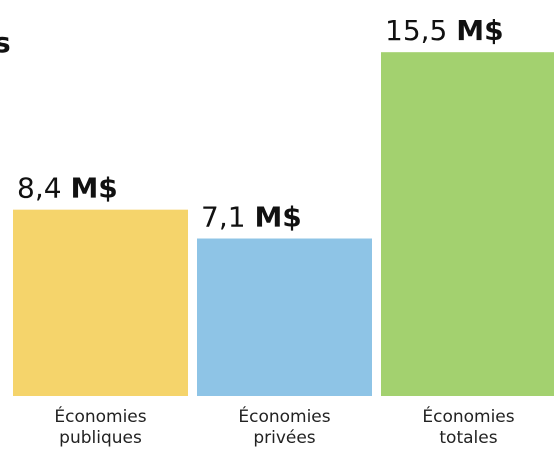 The width and height of the screenshot is (554, 452). What do you see at coordinates (5, 42) in the screenshot?
I see `title-fragment: s` at bounding box center [5, 42].